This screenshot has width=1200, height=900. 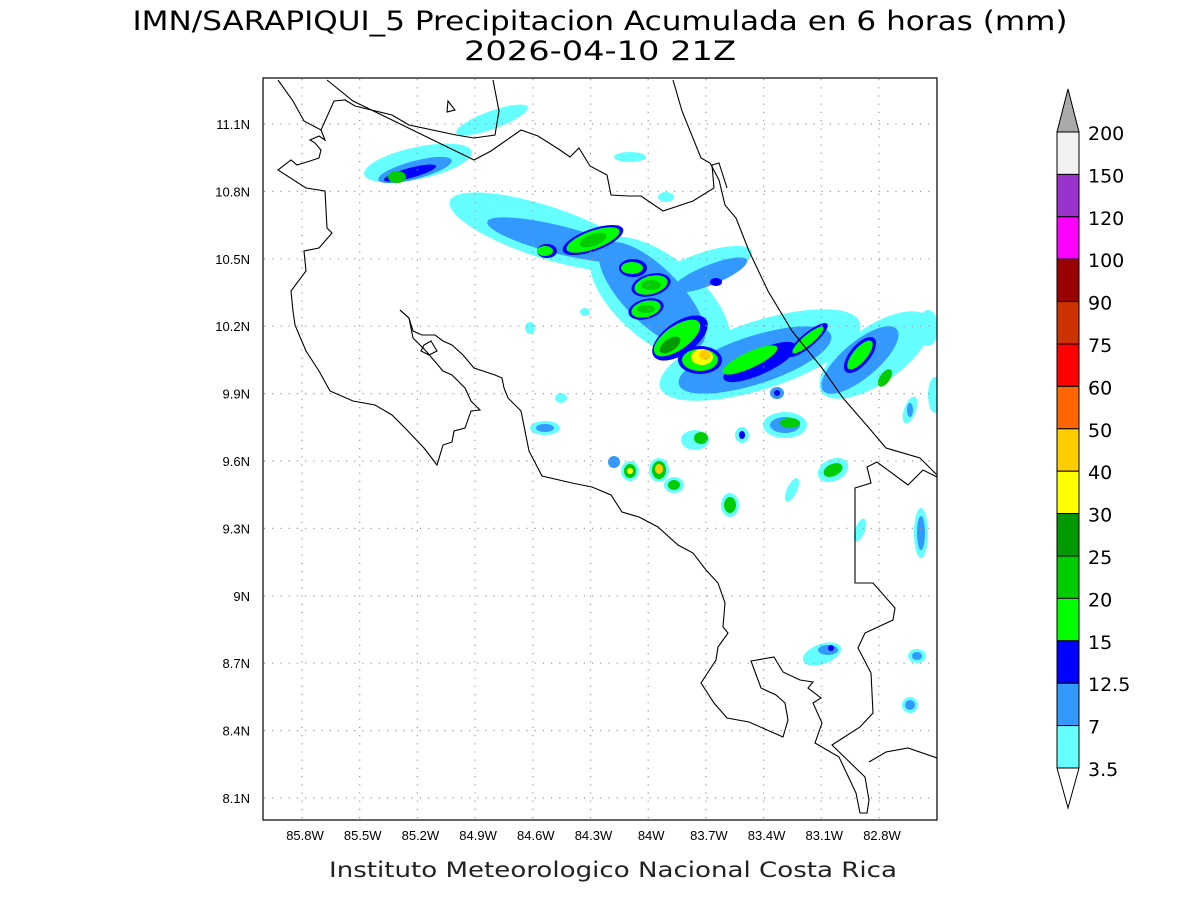 What do you see at coordinates (651, 835) in the screenshot?
I see `lon-tick-label: 84W` at bounding box center [651, 835].